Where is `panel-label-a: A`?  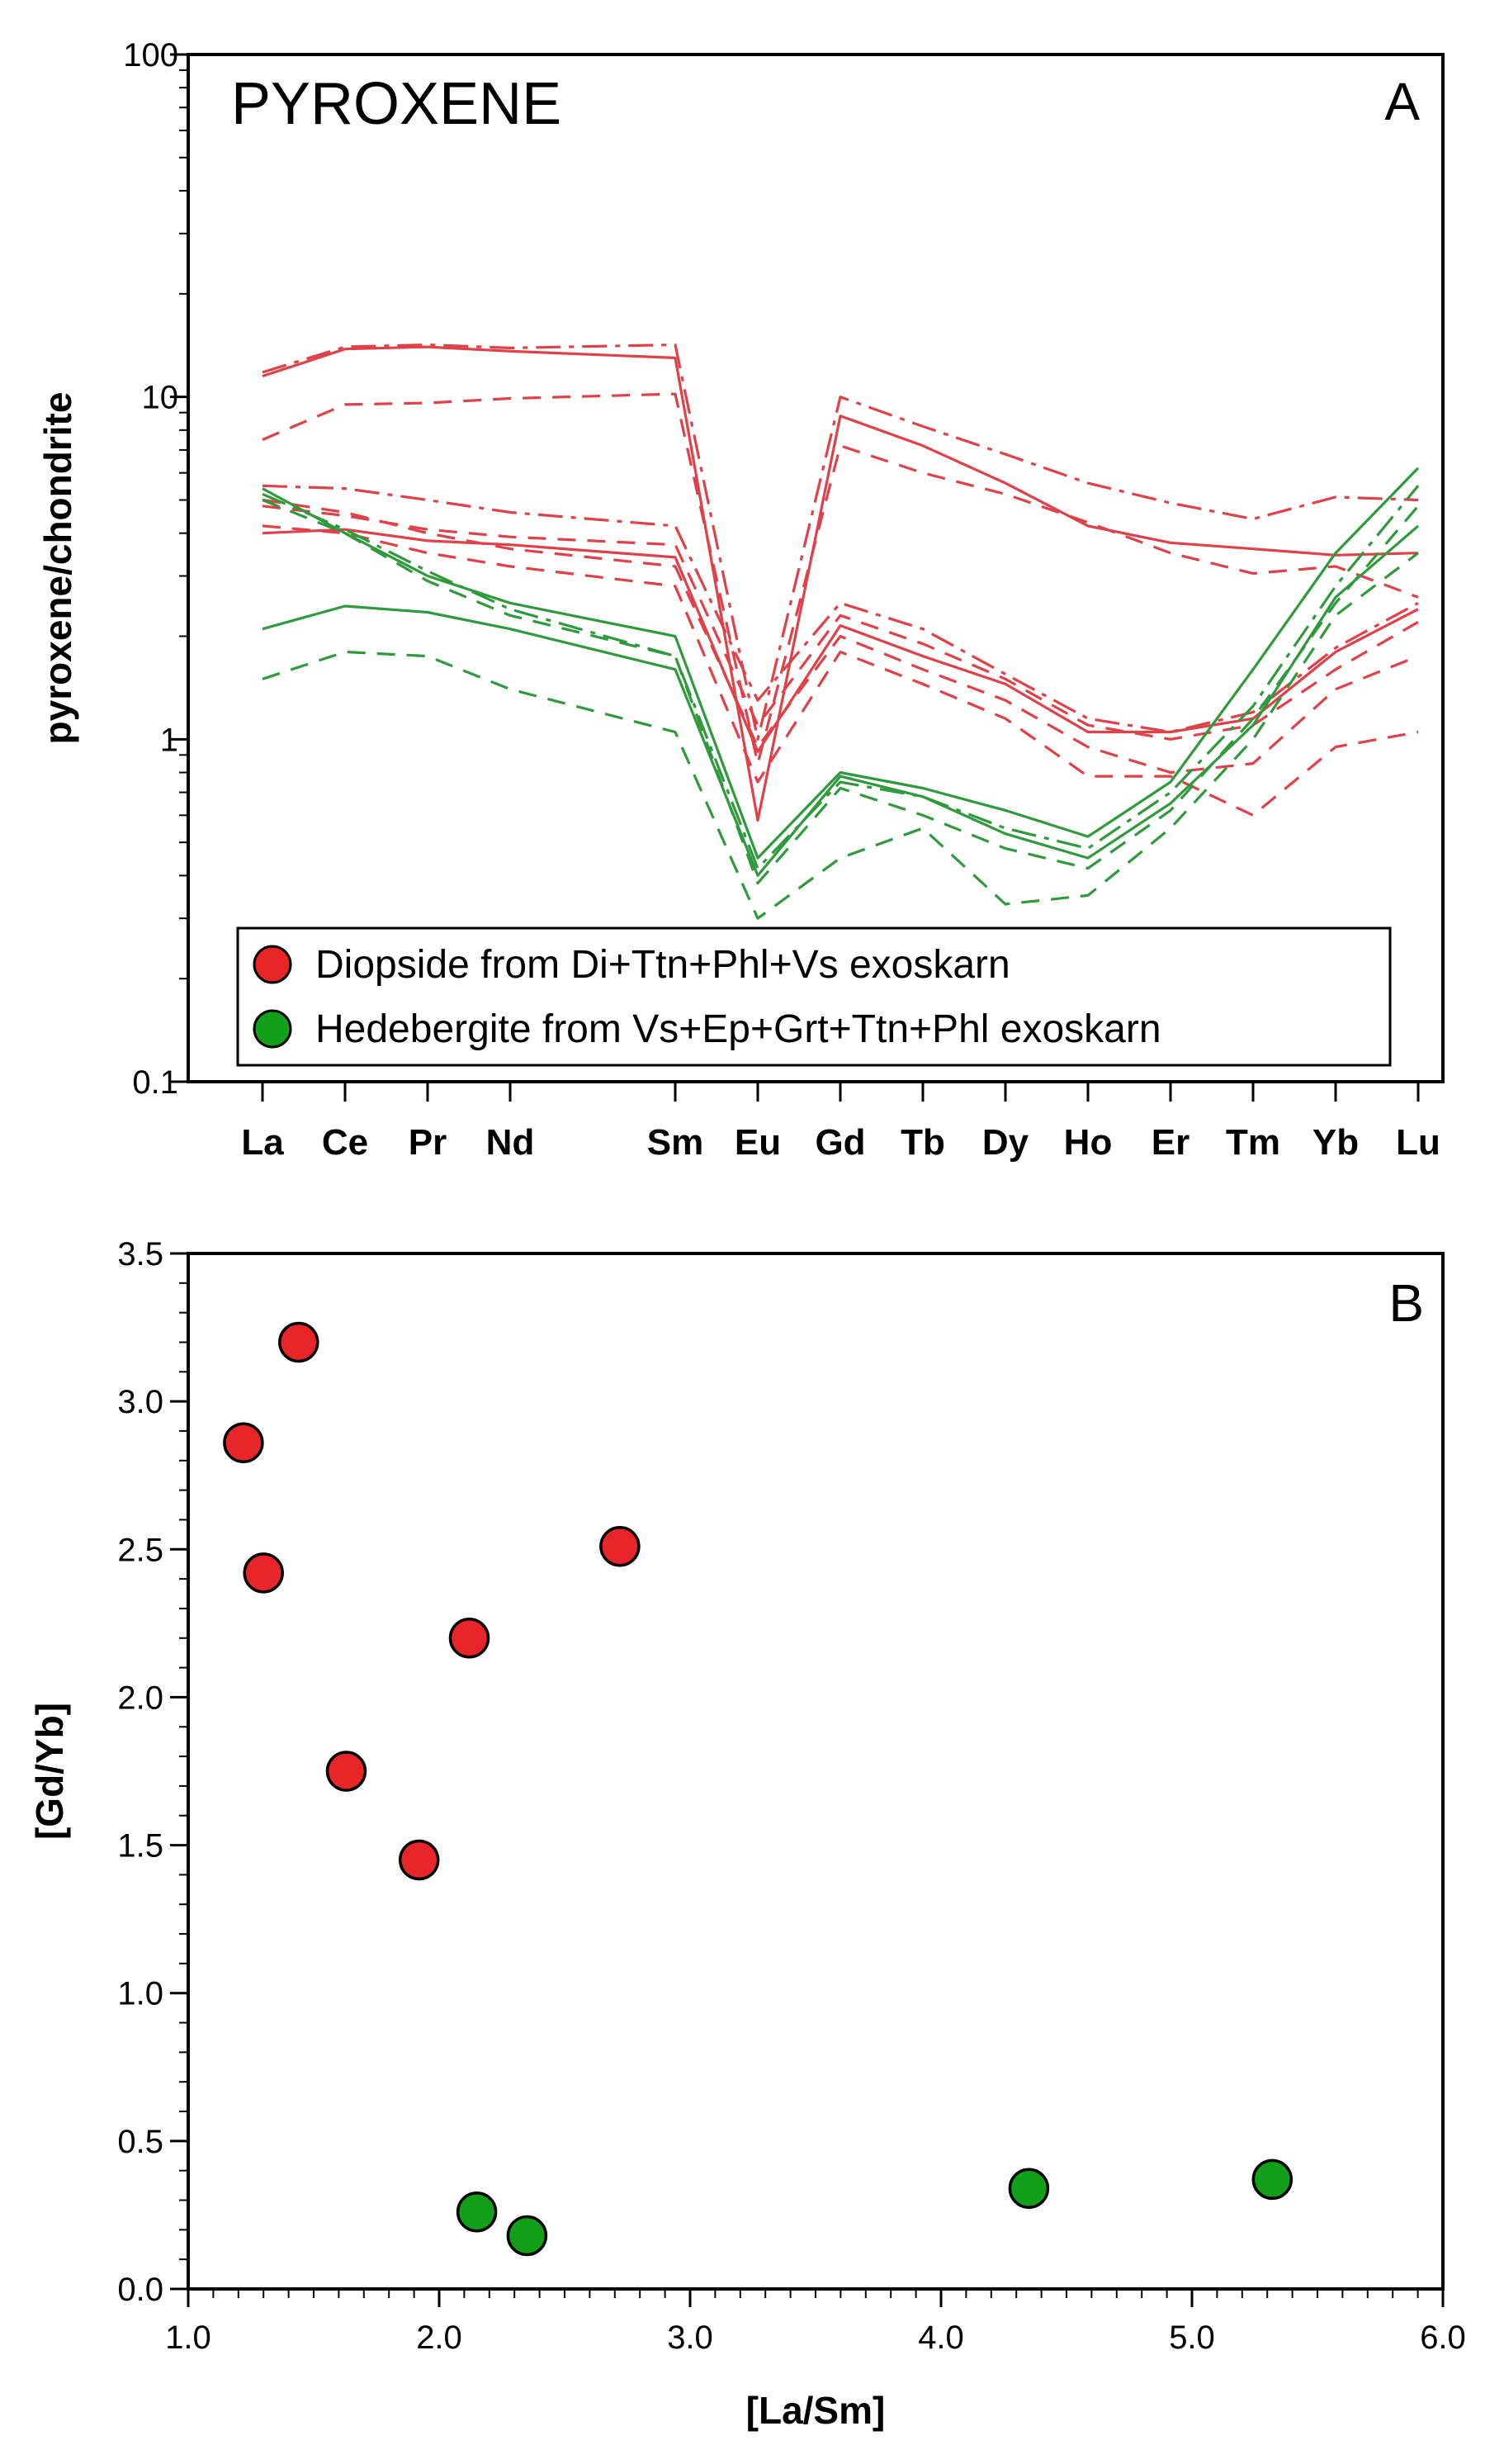
panel-label-a: A is located at coordinates (1402, 102).